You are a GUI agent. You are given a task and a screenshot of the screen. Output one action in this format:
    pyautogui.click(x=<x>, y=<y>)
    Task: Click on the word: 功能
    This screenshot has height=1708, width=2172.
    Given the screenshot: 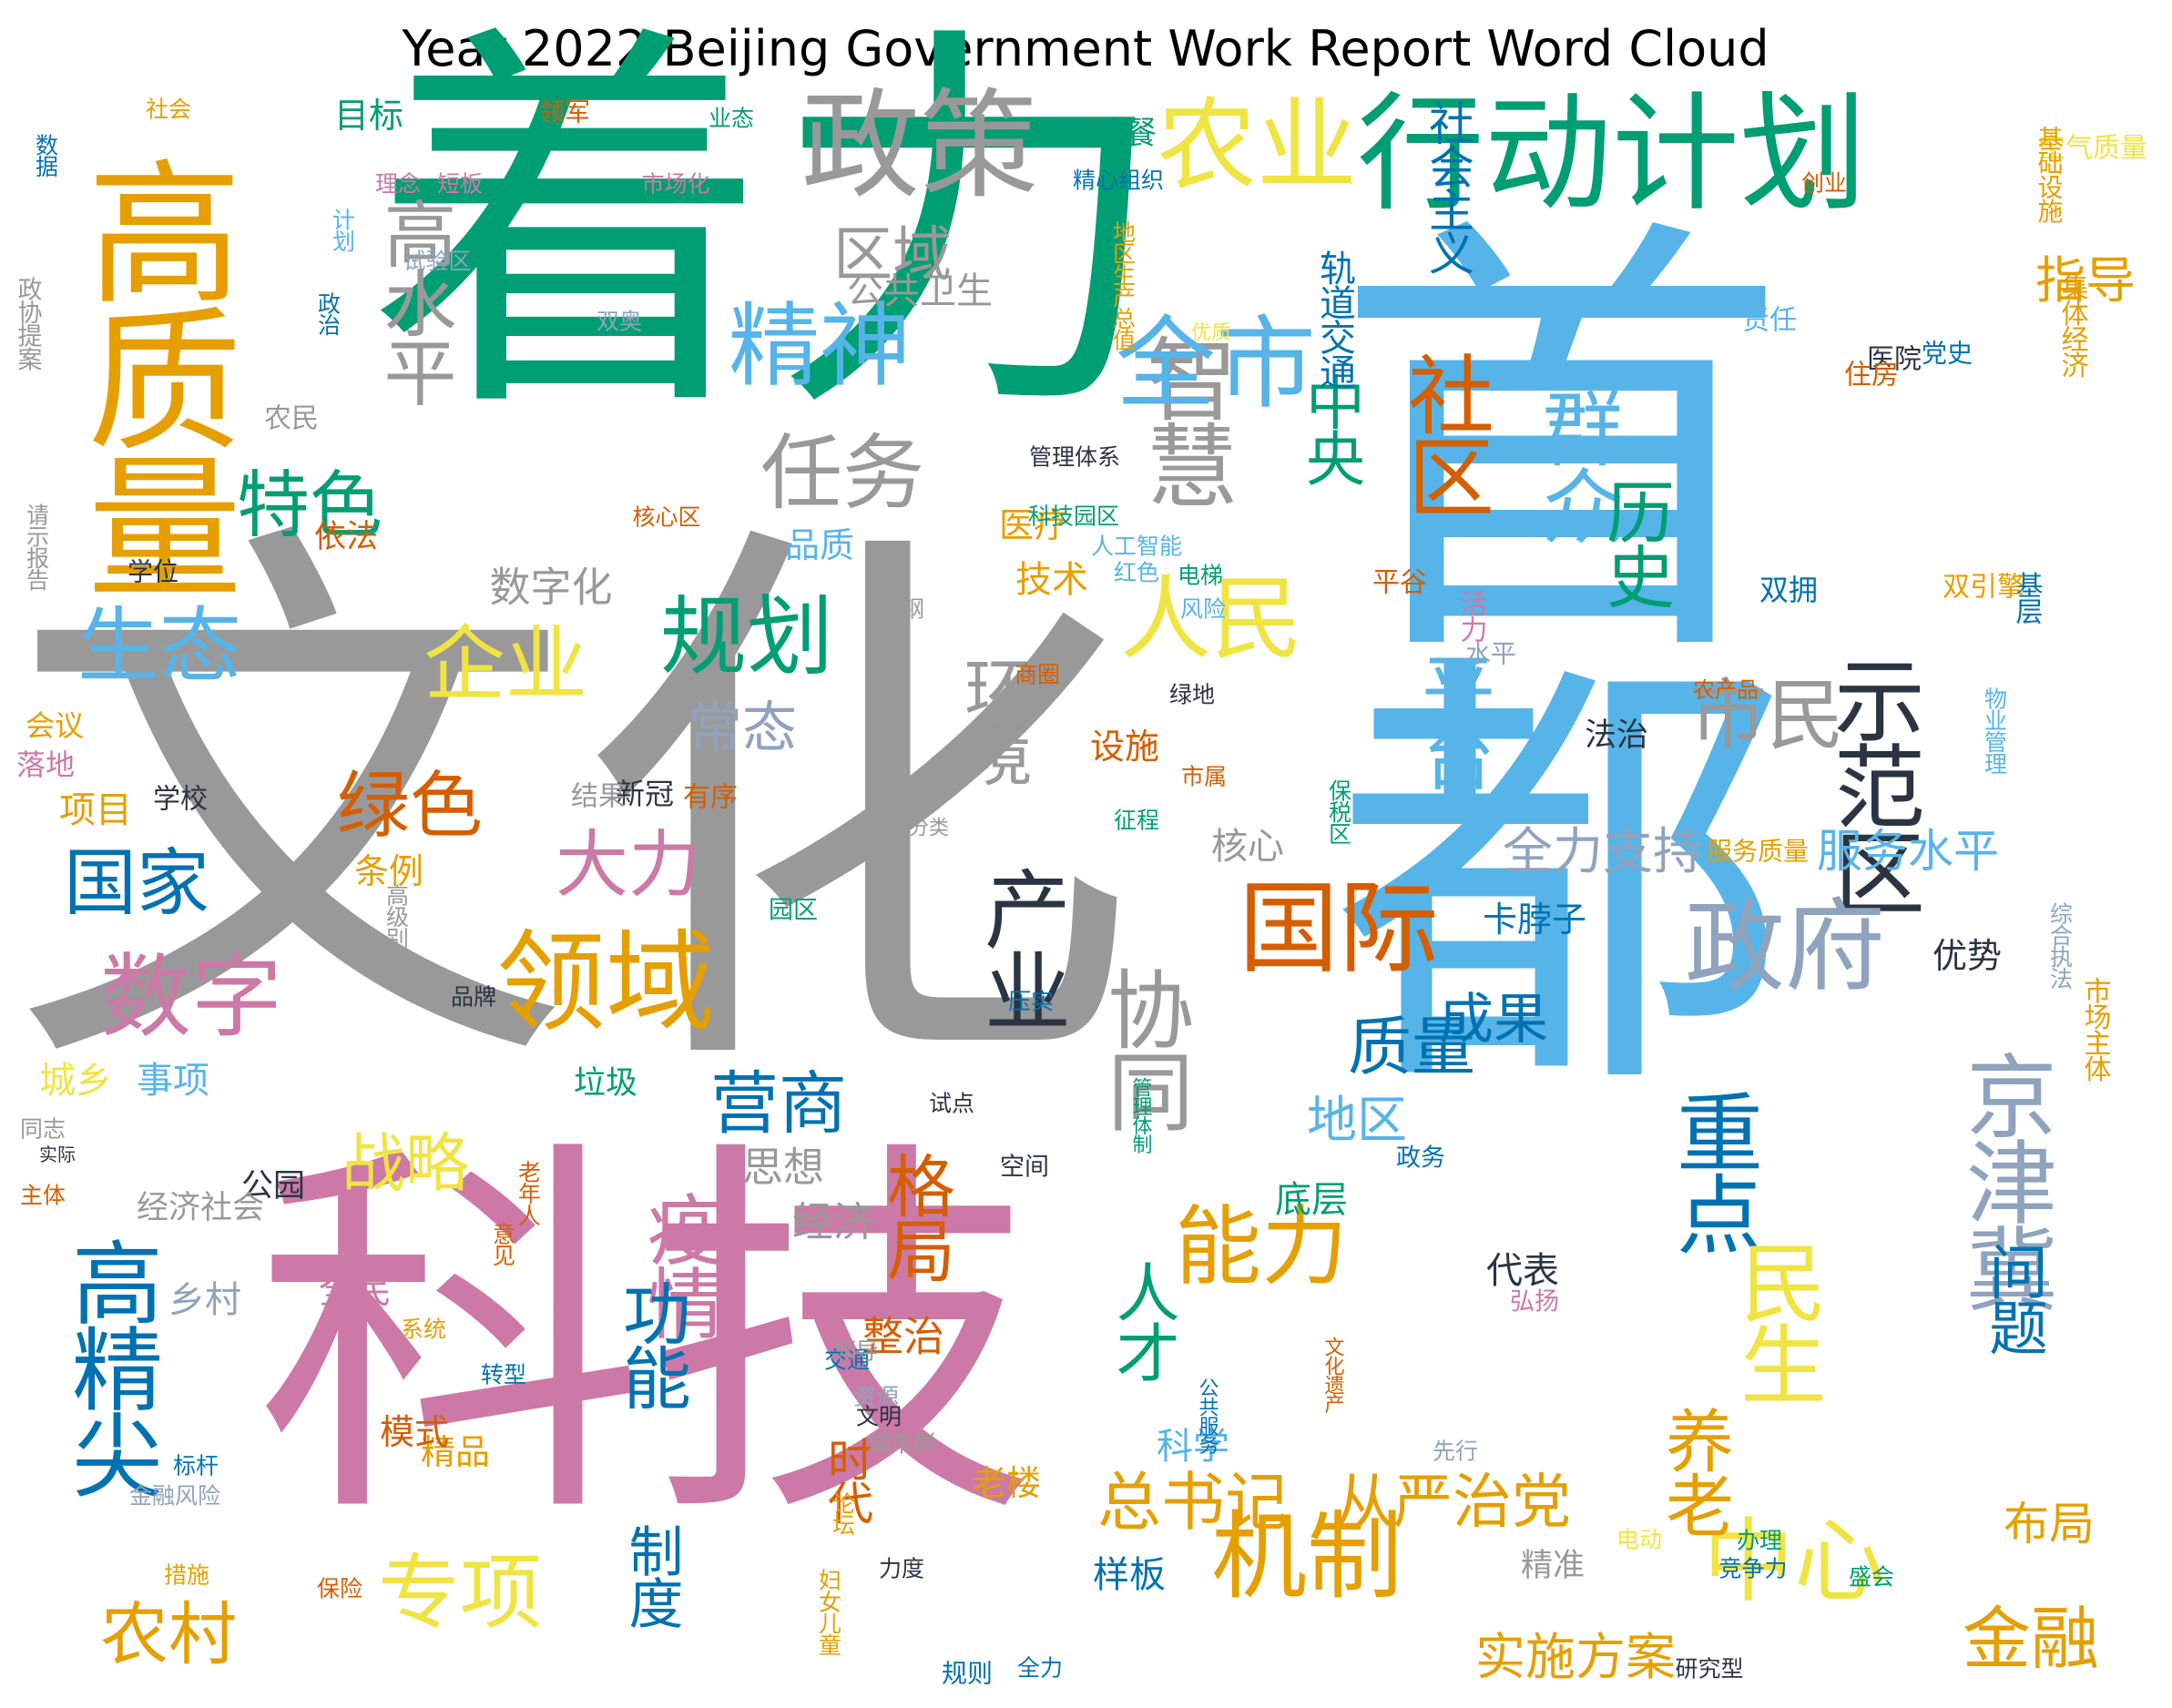 What is the action you would take?
    pyautogui.click(x=651, y=1343)
    